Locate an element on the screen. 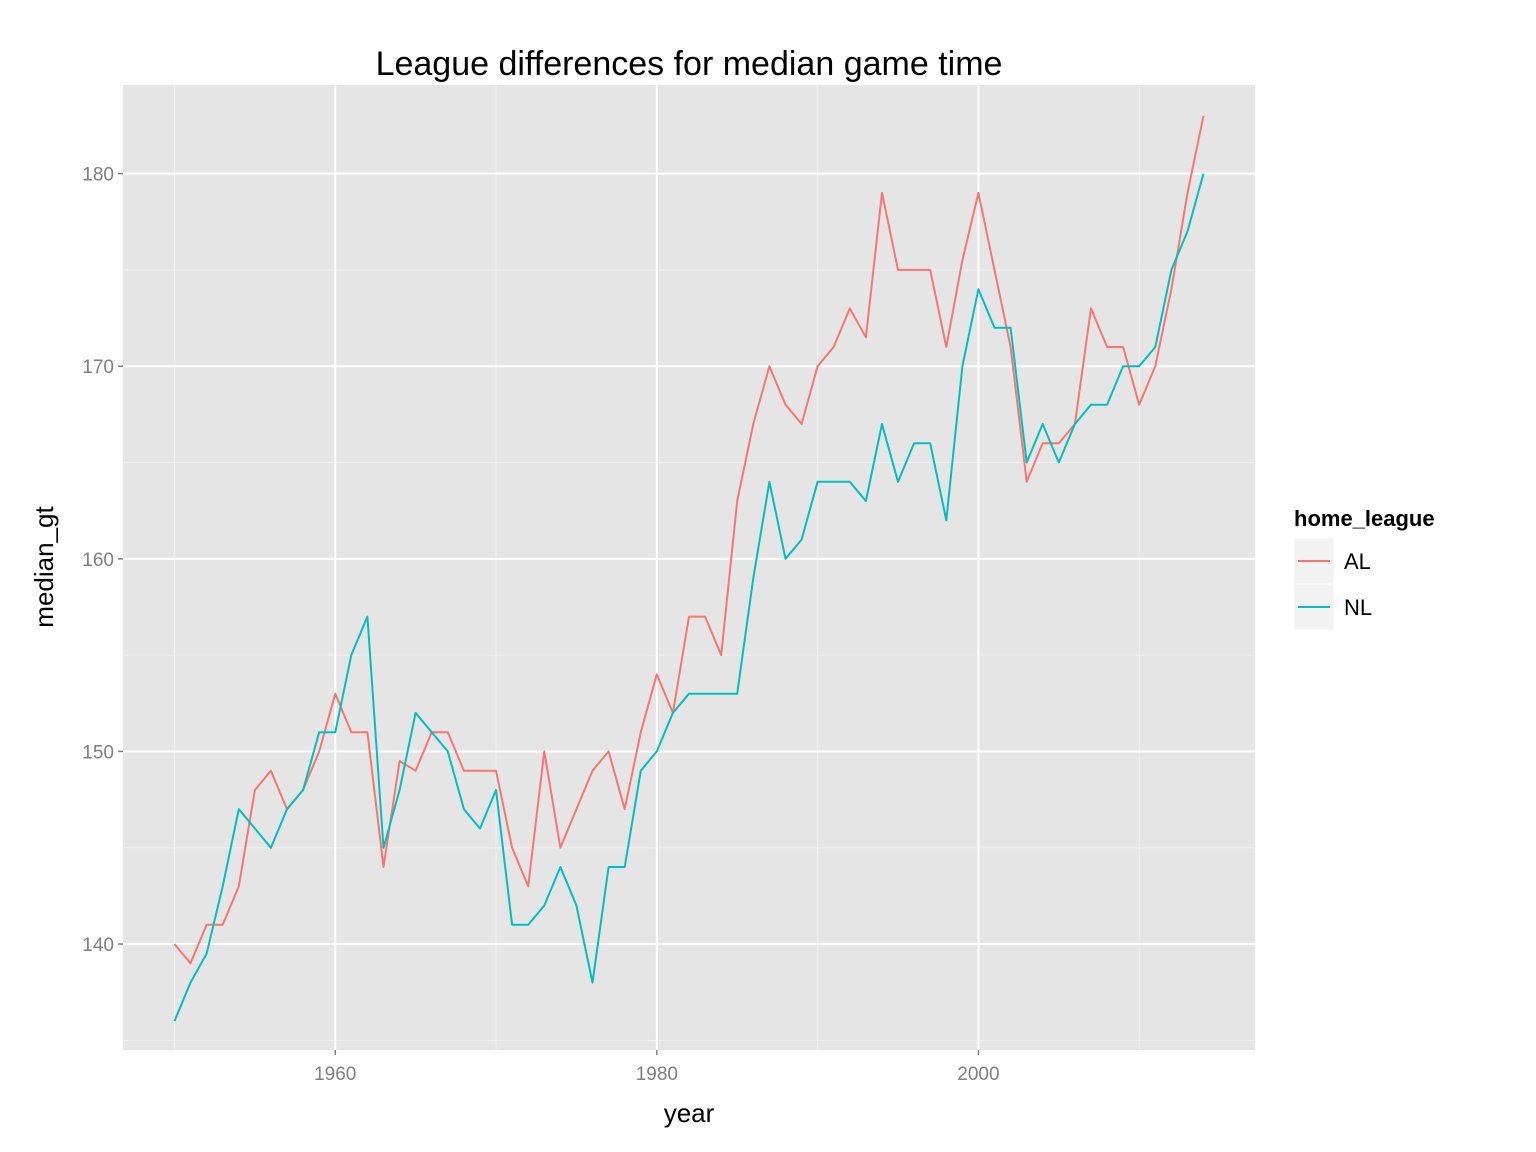  y-tick-label: 170 is located at coordinates (98, 367).